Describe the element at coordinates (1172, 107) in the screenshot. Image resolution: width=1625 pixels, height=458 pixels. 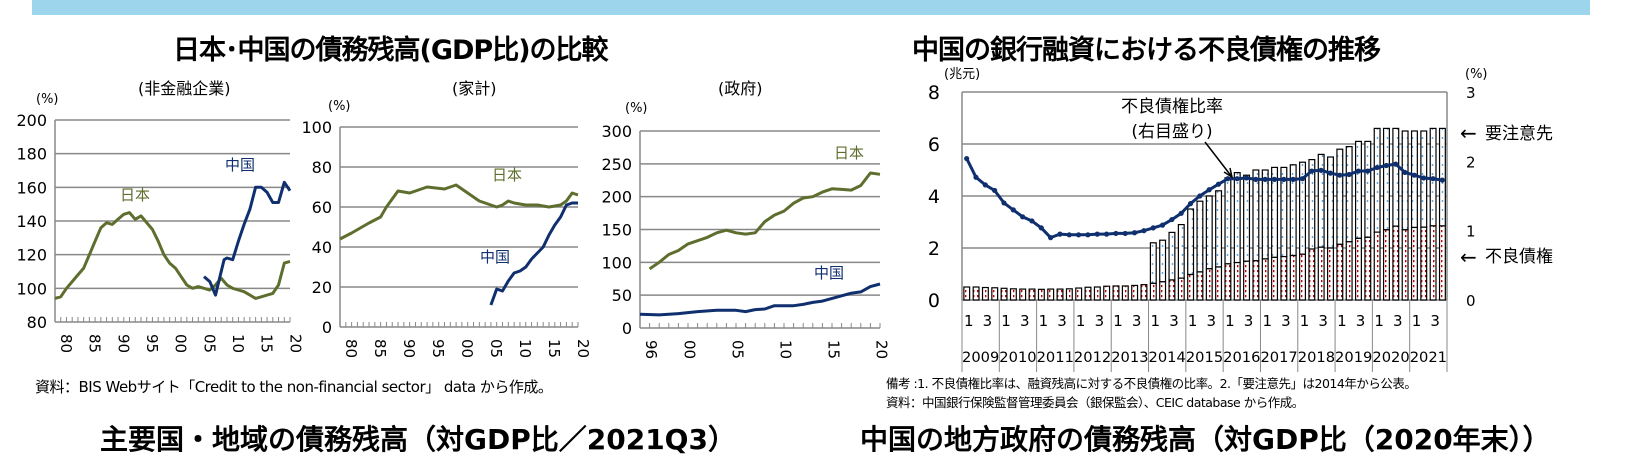
I see `annotation-npl-ratio: 不良債権比率` at that location.